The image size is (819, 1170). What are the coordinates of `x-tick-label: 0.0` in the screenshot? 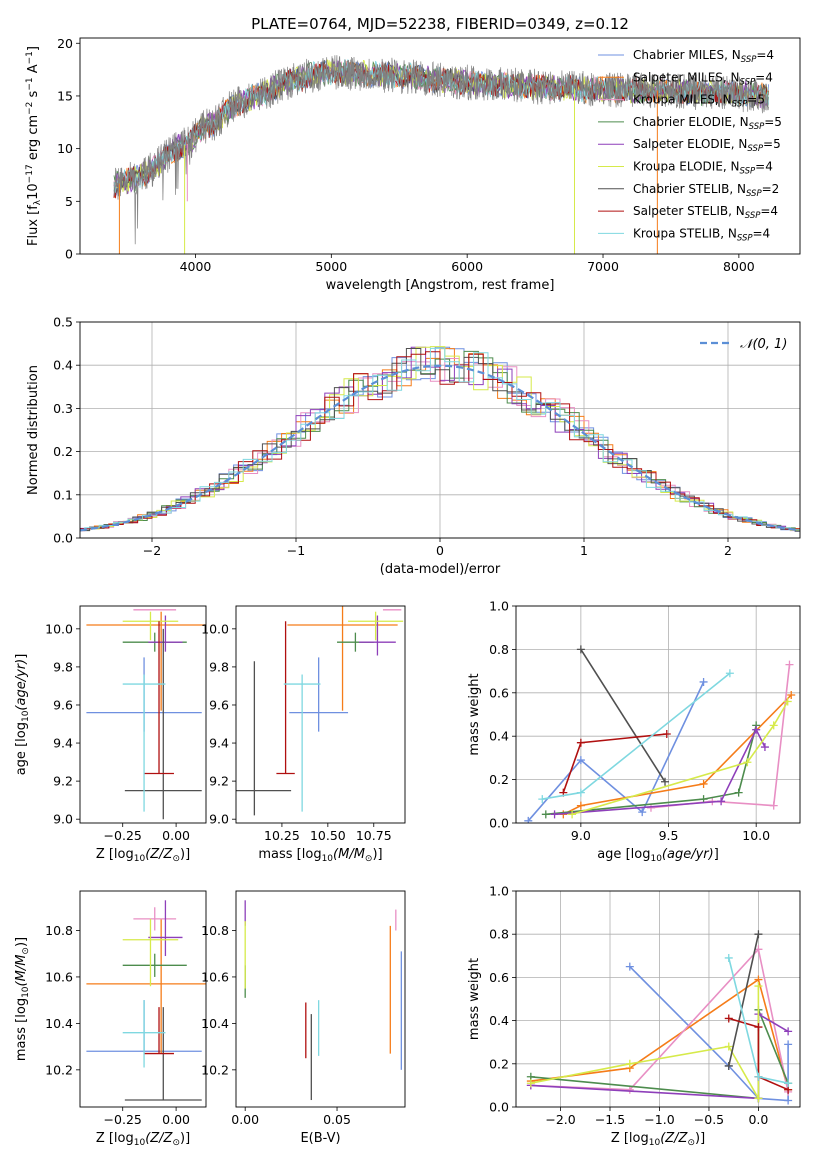 It's located at (758, 1119).